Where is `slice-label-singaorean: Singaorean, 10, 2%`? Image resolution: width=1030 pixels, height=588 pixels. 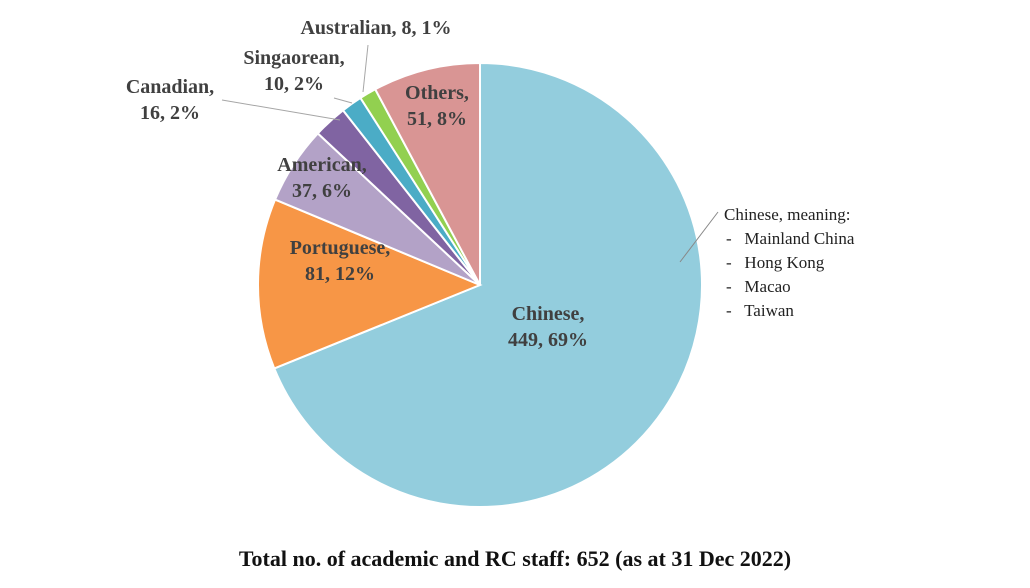 slice-label-singaorean: Singaorean, 10, 2% is located at coordinates (293, 71).